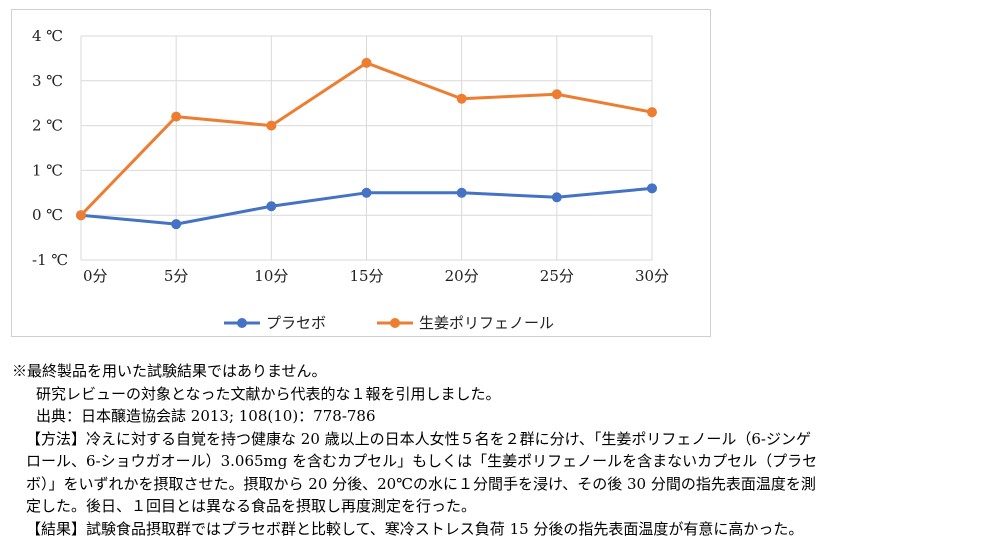 The height and width of the screenshot is (554, 983). What do you see at coordinates (206, 416) in the screenshot?
I see `citation-source: 出典：日本醸造協会誌 2013; 108(10)：778-786` at bounding box center [206, 416].